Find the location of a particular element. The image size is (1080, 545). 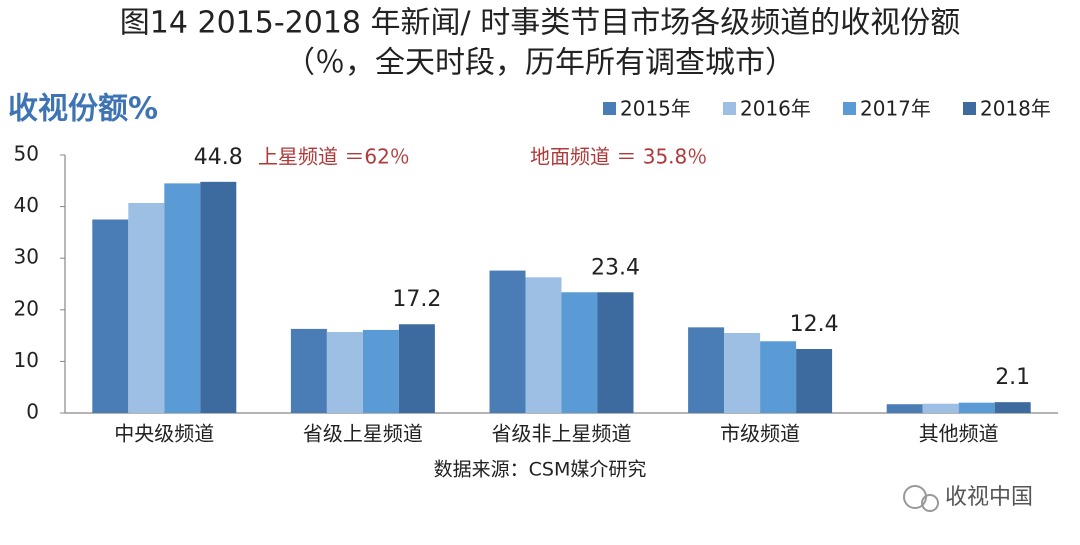

legend-label: 2018年 is located at coordinates (1015, 109).